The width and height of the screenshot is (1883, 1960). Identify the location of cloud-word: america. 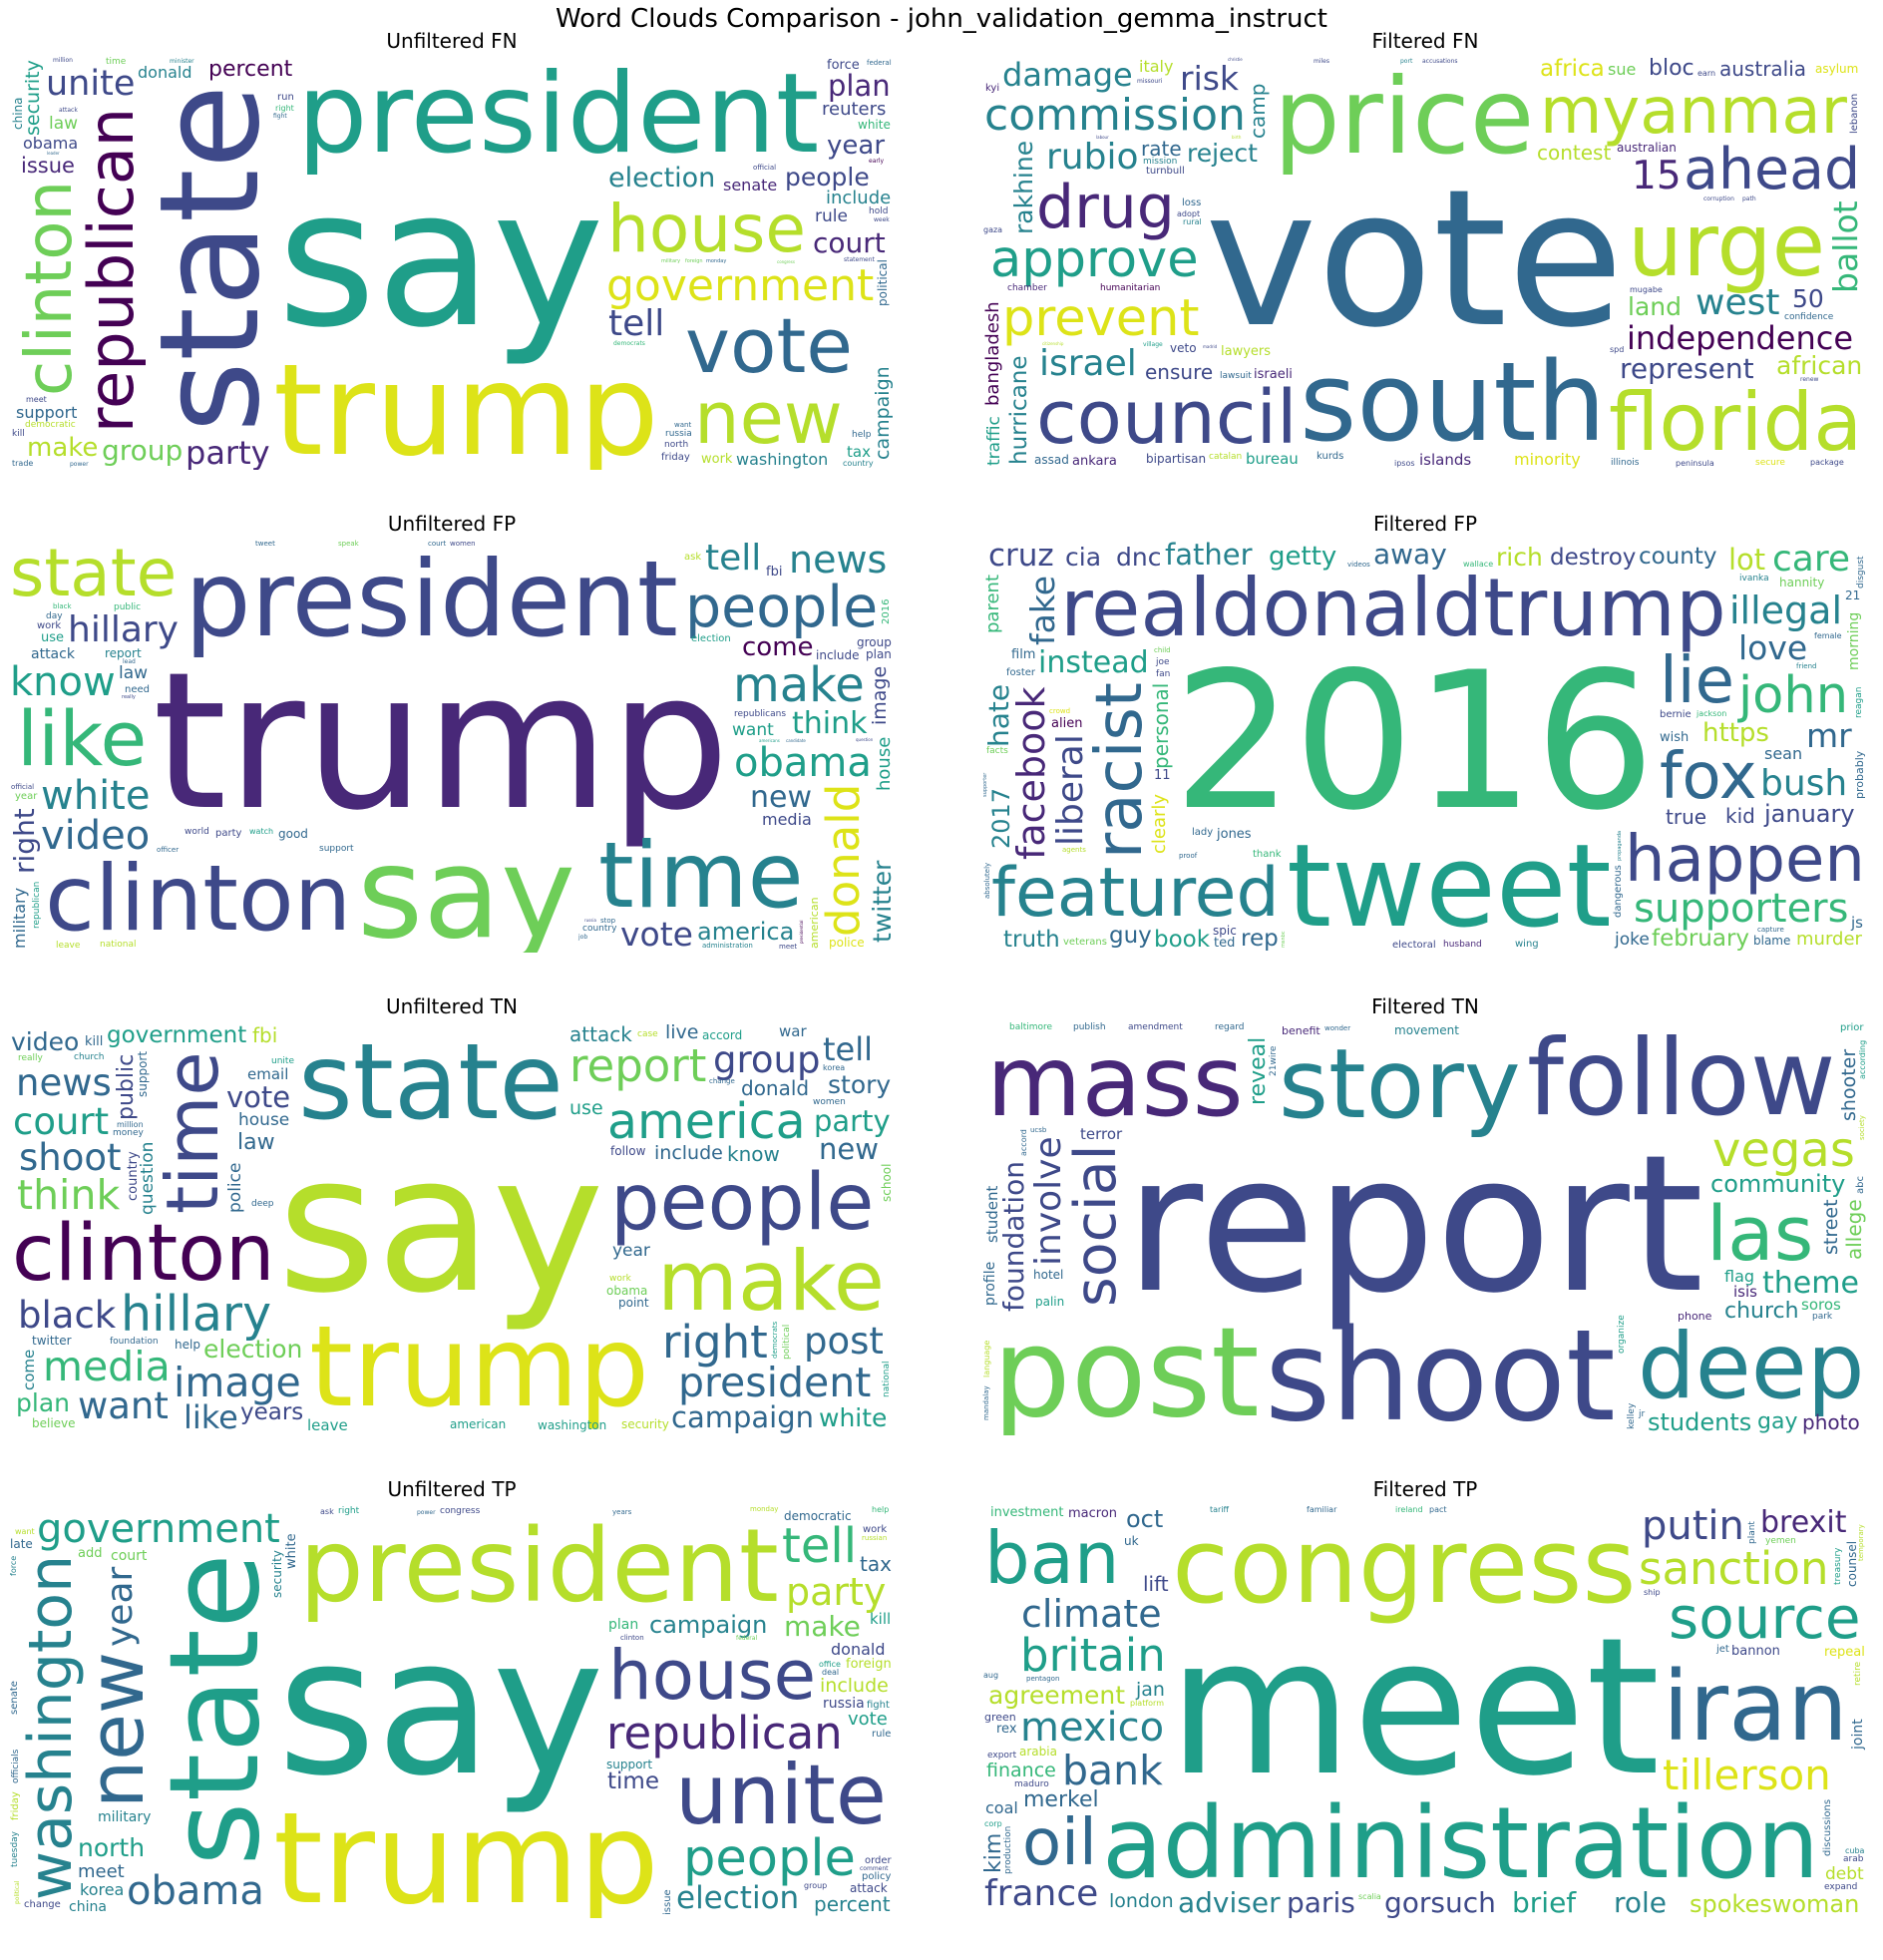
(746, 932).